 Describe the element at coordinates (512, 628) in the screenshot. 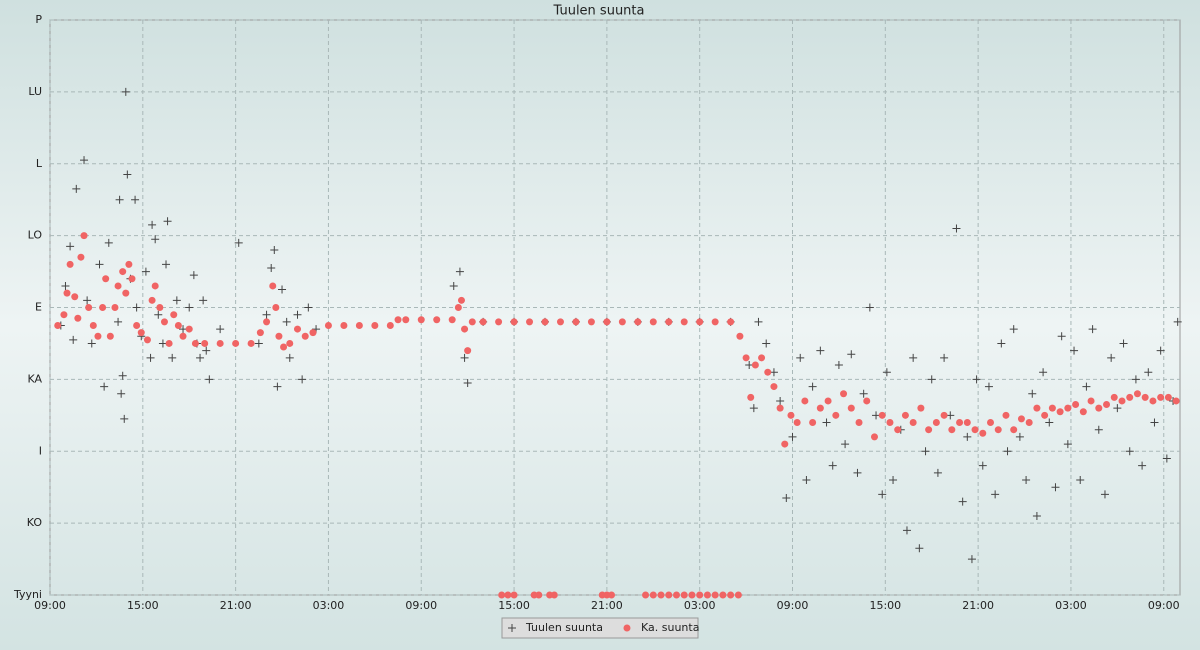

I see `legend-marker` at that location.